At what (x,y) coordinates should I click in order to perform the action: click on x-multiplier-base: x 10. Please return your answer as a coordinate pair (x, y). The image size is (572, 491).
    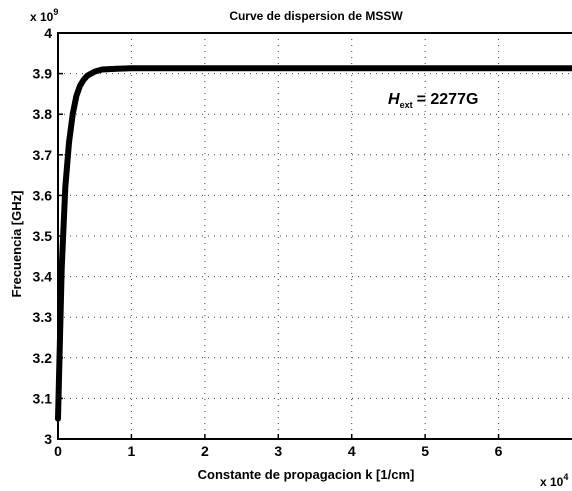
    Looking at the image, I should click on (552, 482).